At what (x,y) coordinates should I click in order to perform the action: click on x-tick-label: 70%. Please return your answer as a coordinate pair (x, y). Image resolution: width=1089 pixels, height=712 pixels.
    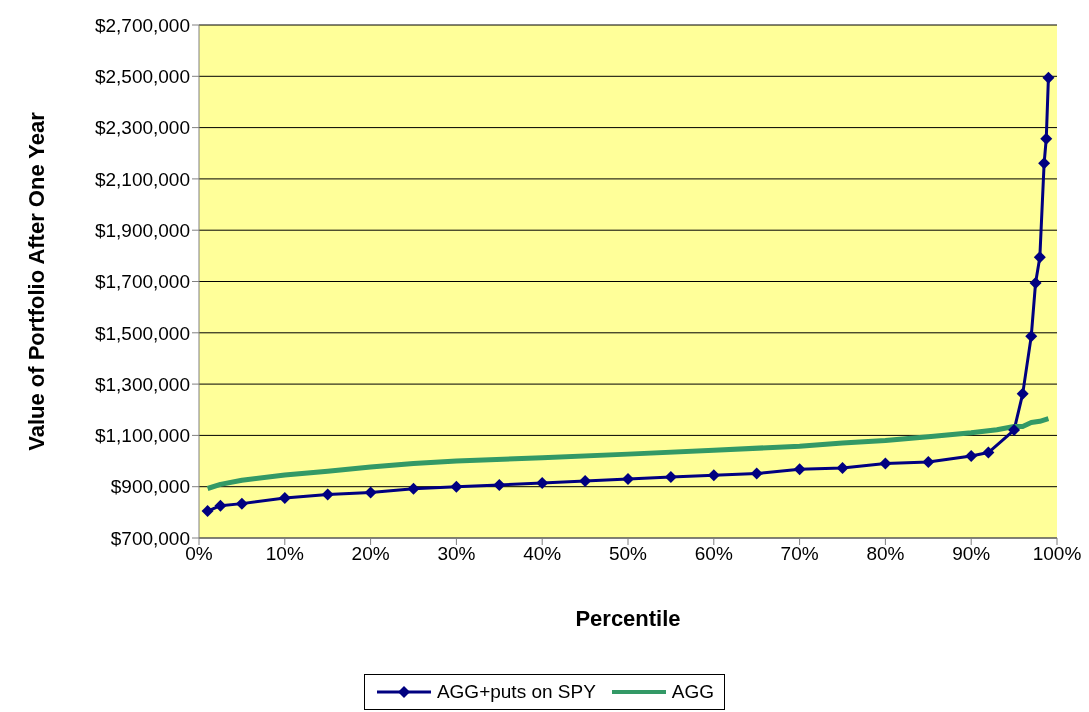
    Looking at the image, I should click on (799, 554).